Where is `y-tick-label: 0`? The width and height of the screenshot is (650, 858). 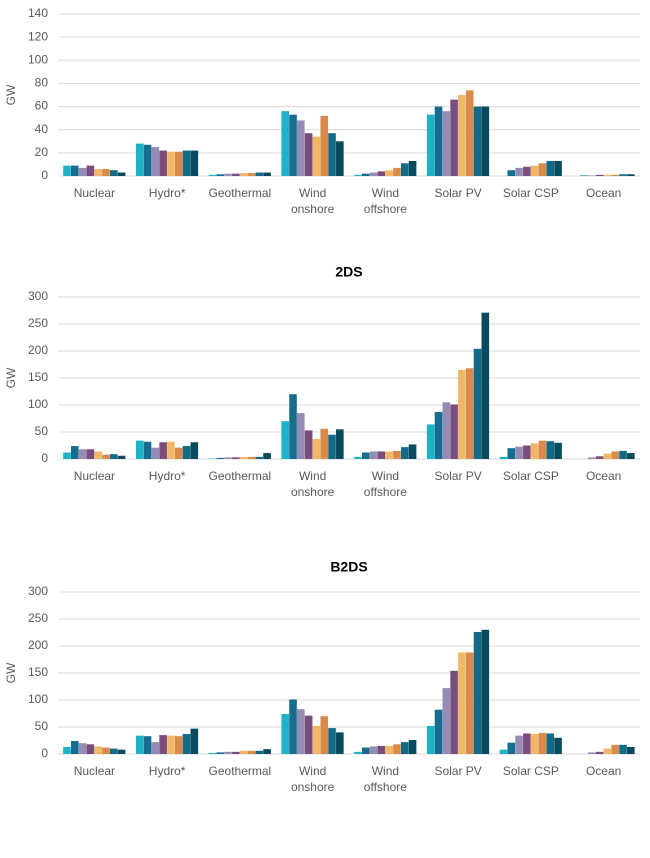
y-tick-label: 0 is located at coordinates (44, 753).